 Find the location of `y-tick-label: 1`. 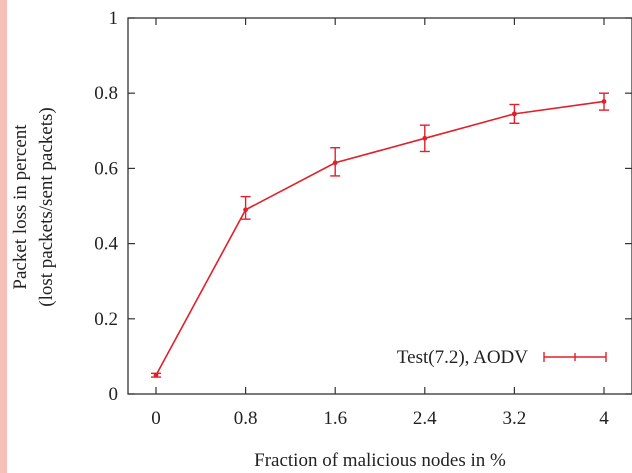

y-tick-label: 1 is located at coordinates (114, 18).